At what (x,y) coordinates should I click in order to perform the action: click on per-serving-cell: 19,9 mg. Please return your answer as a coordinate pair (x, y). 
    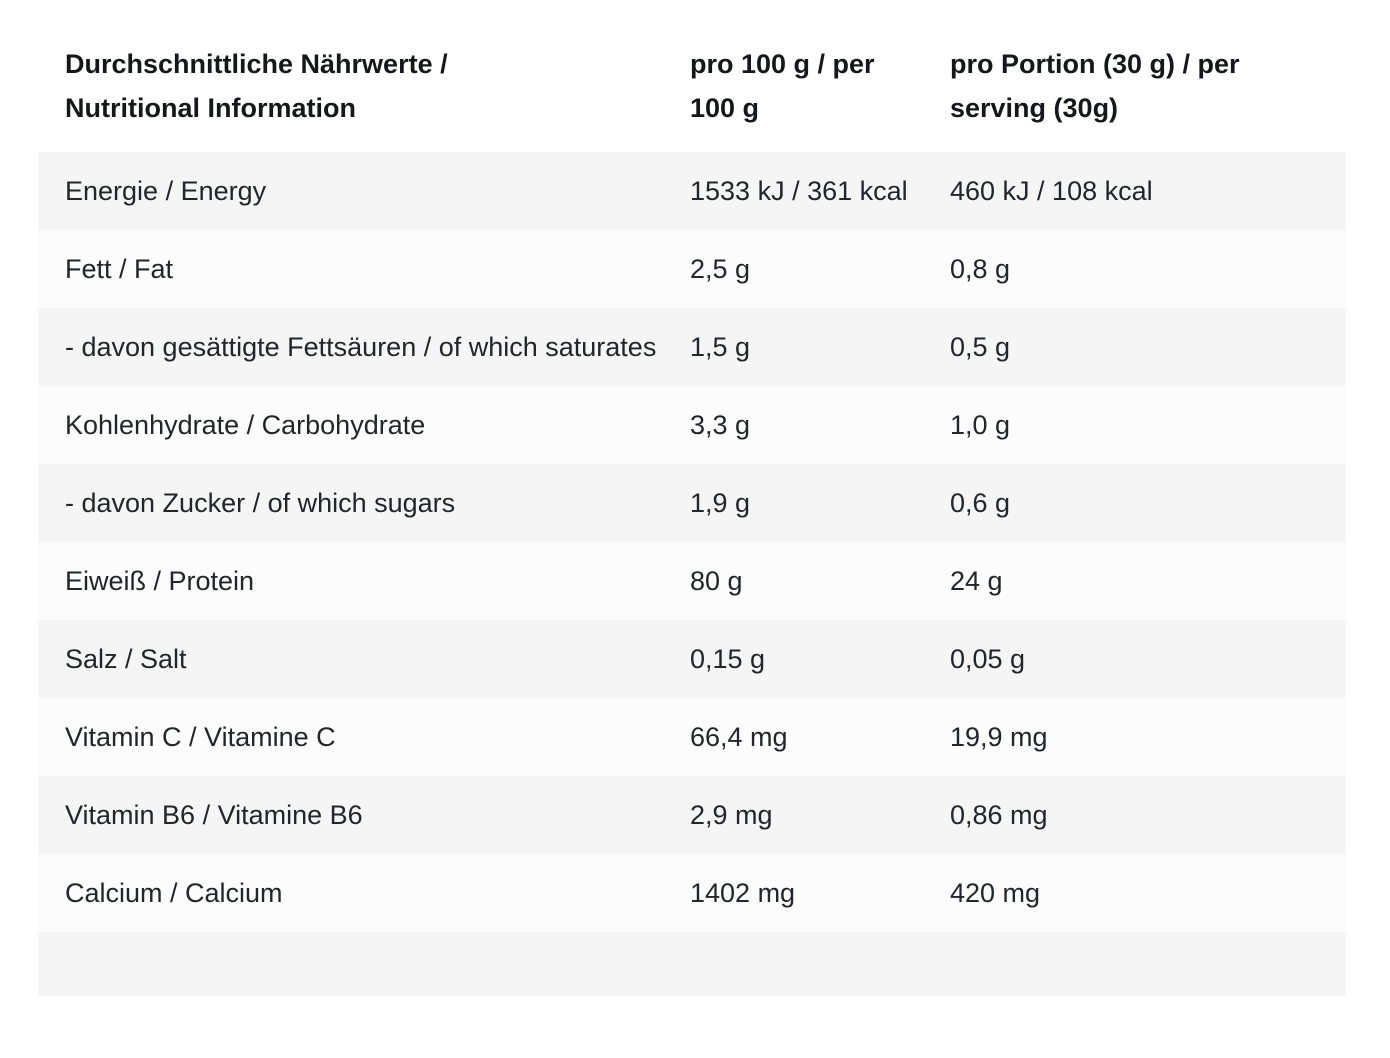
    Looking at the image, I should click on (1148, 737).